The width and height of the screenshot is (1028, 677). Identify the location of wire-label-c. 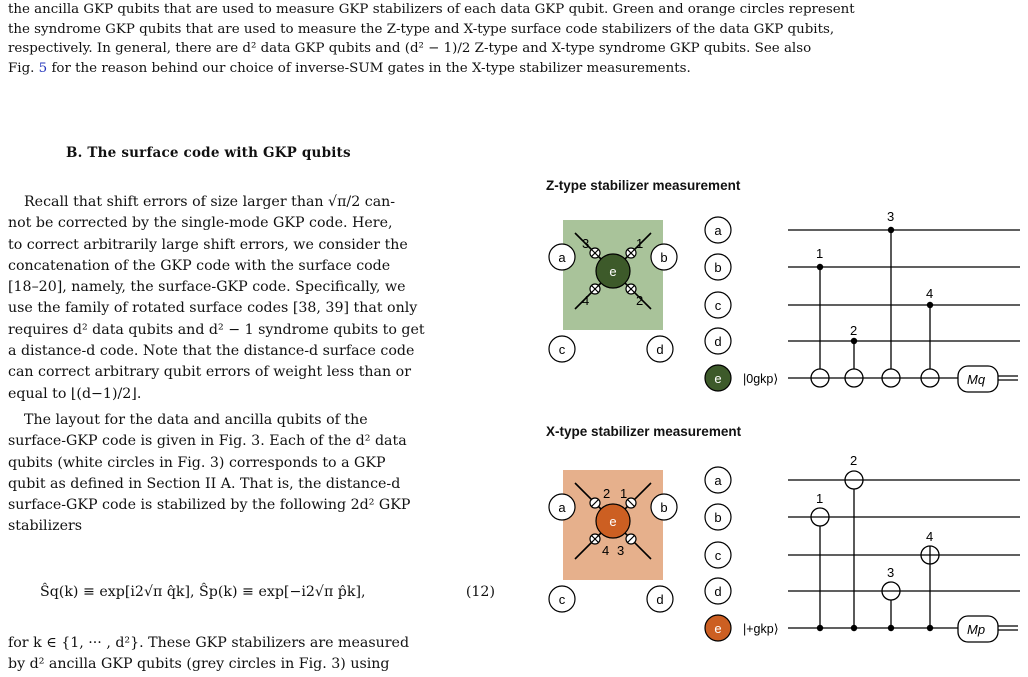
(718, 305).